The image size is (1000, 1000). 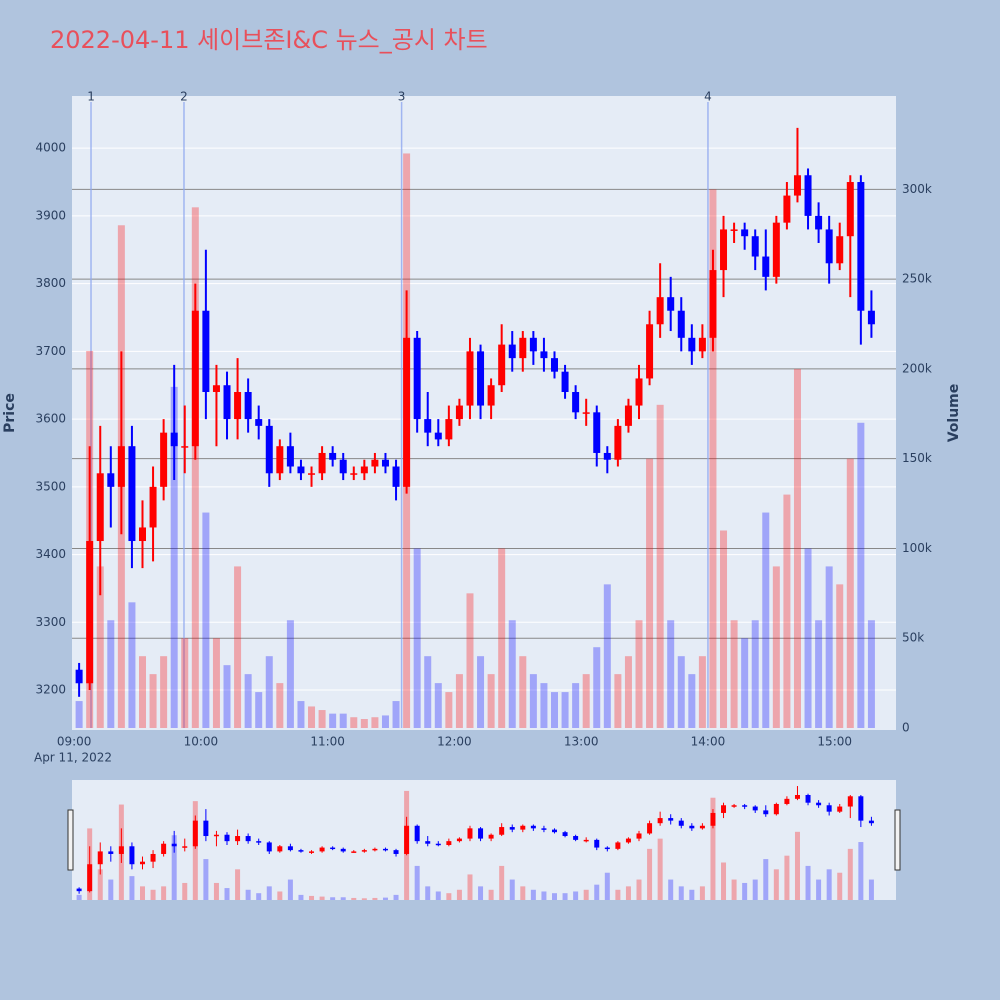 I want to click on x-tick-label: 14:00, so click(x=708, y=742).